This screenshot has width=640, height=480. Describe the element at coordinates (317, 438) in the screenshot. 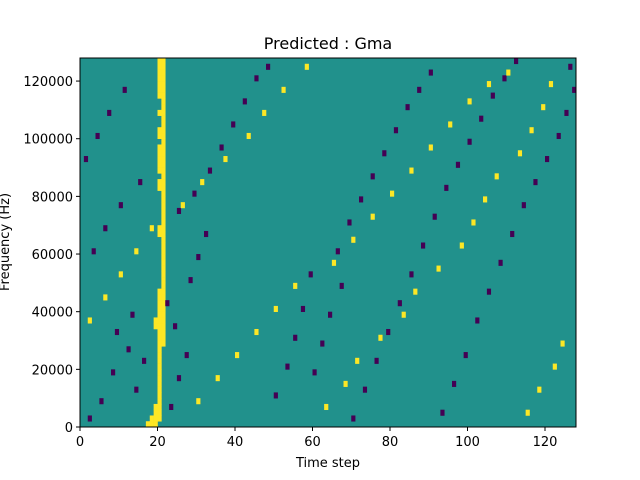

I see `x-axis-ticks: 0 20 40 60 80 100 120` at that location.